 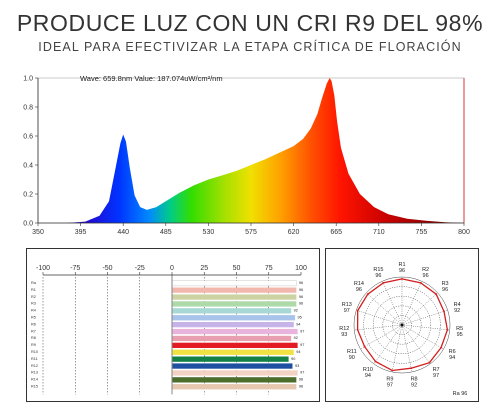 I want to click on cri-x-tick-label: 0, so click(x=172, y=268).